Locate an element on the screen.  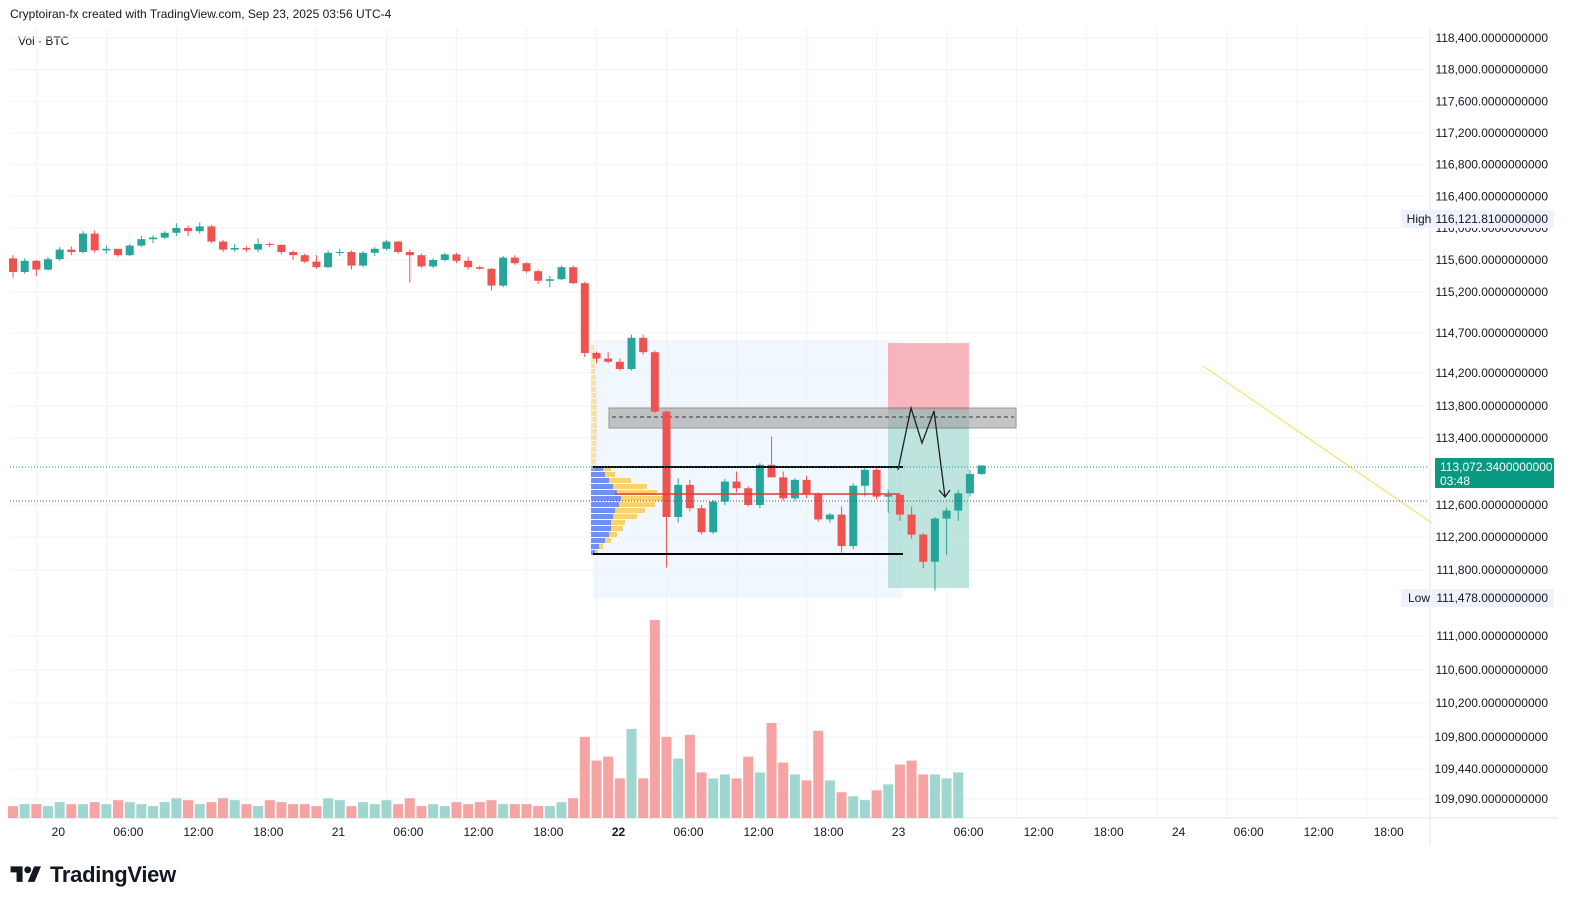
supply-block is located at coordinates (812, 418).